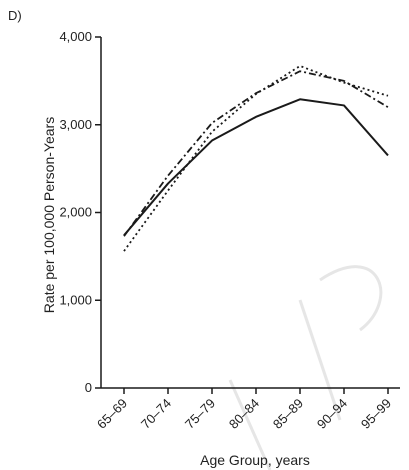 This screenshot has width=409, height=470. I want to click on x-tick-label: 65–69, so click(112, 414).